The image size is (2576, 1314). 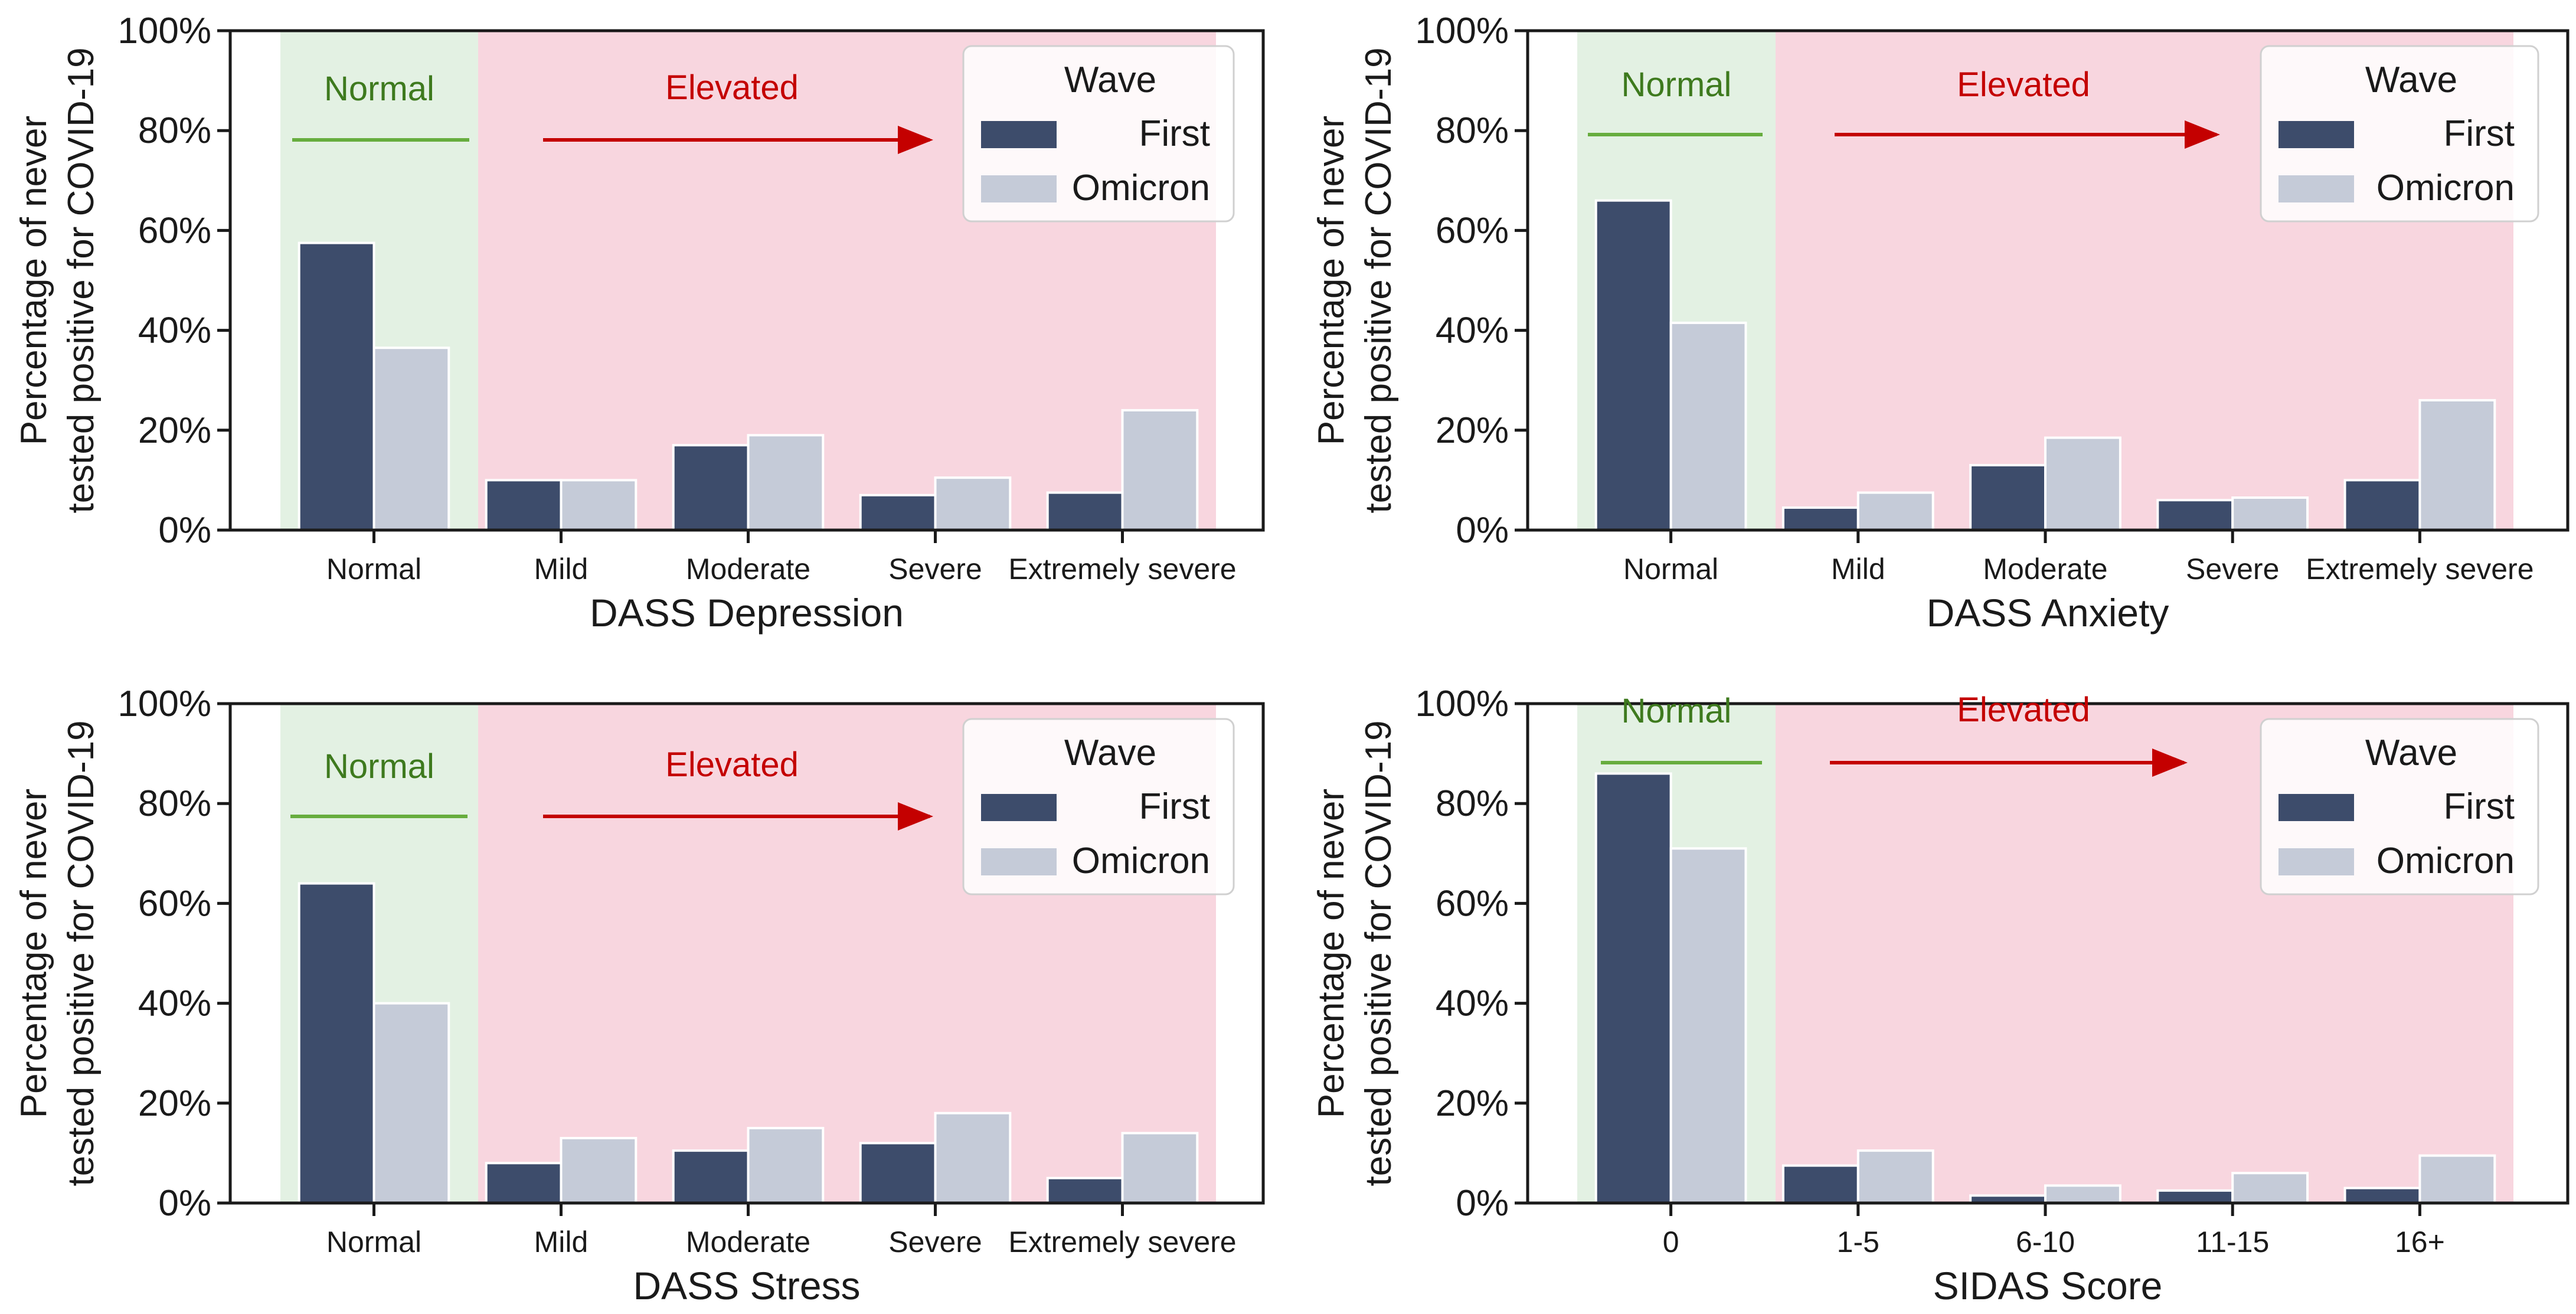 I want to click on x-axis-label: SIDAS Score, so click(x=2048, y=1286).